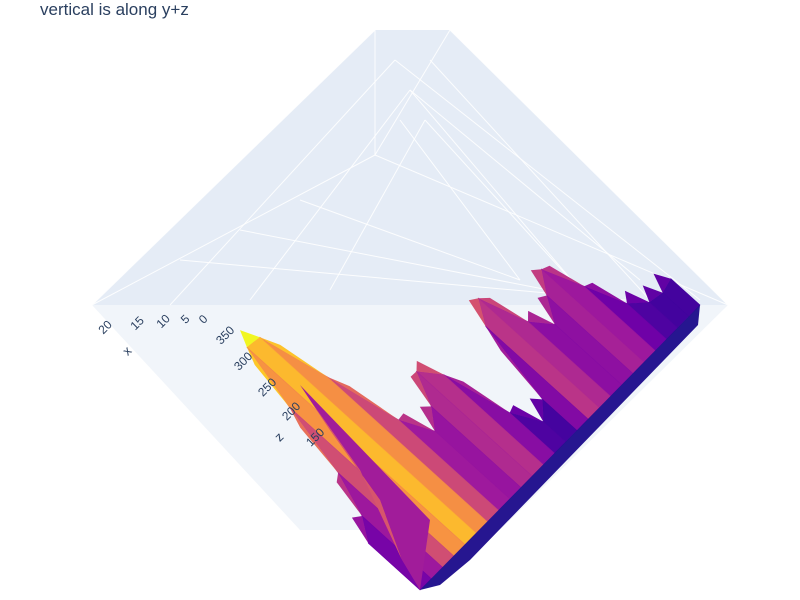 The height and width of the screenshot is (600, 800). Describe the element at coordinates (114, 9) in the screenshot. I see `chart-title: vertical is along y+z` at that location.